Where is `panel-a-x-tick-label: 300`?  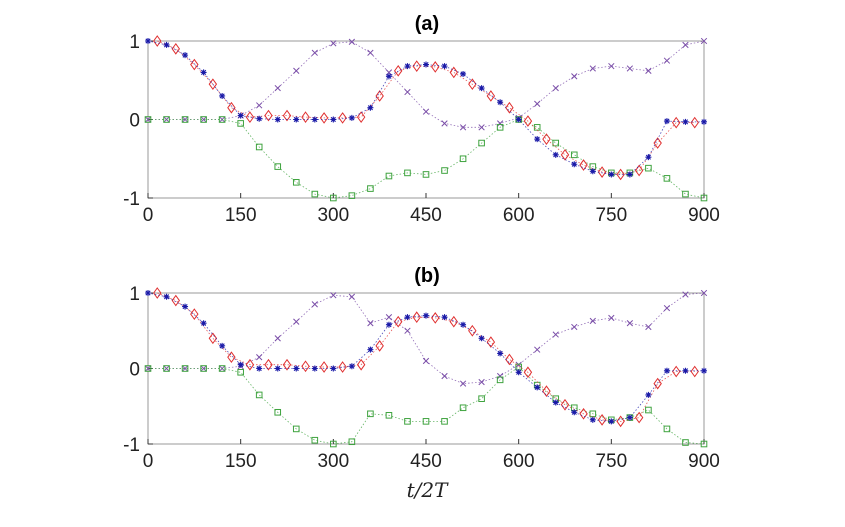
panel-a-x-tick-label: 300 is located at coordinates (333, 215).